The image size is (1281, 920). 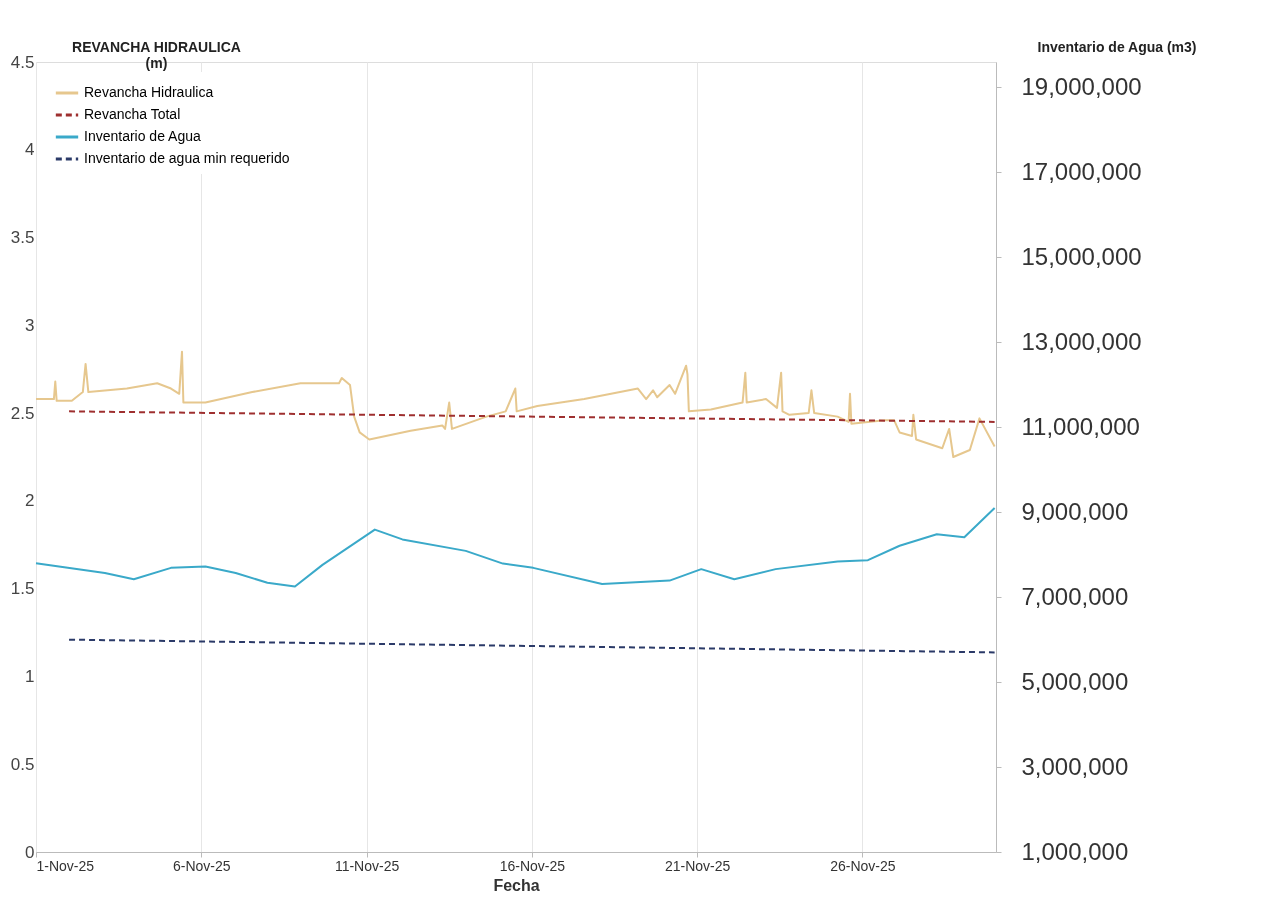 What do you see at coordinates (201, 865) in the screenshot?
I see `x-tick-label: 6-Nov-25` at bounding box center [201, 865].